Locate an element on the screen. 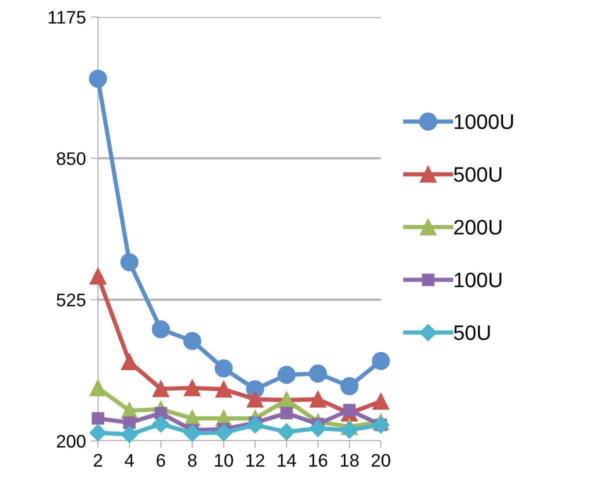 This screenshot has width=596, height=493. x-tick-label: 18 is located at coordinates (349, 460).